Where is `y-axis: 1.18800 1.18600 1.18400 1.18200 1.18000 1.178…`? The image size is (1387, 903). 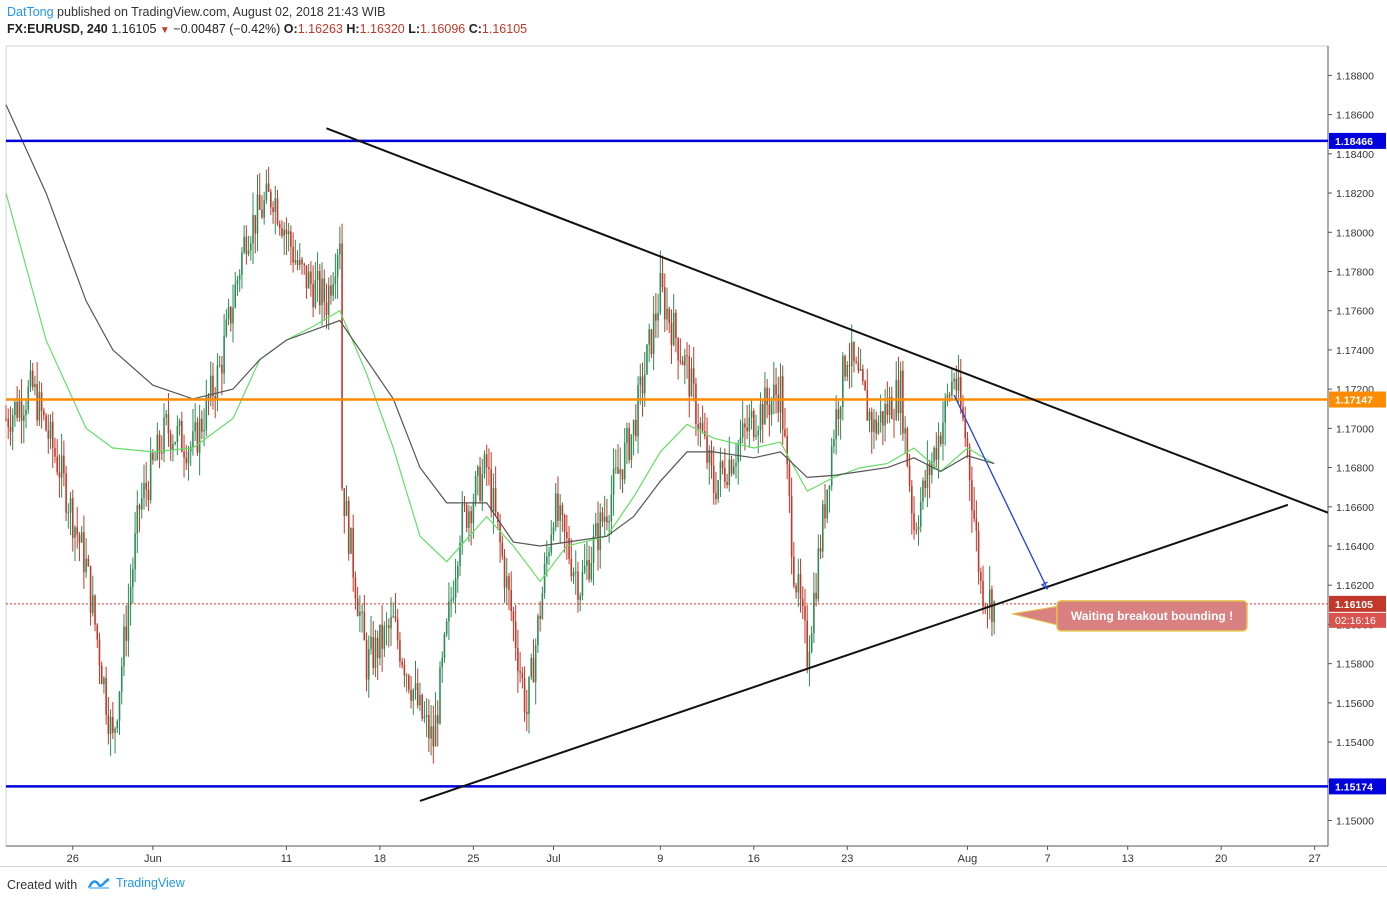
y-axis: 1.18800 1.18600 1.18400 1.18200 1.18000 1.178… is located at coordinates (1350, 446).